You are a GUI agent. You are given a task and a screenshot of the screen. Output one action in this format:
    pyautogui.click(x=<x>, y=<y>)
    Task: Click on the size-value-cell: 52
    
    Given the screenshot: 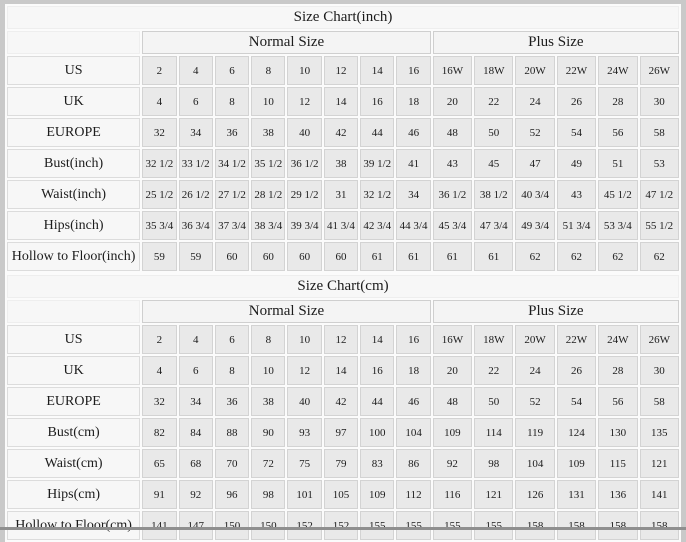 What is the action you would take?
    pyautogui.click(x=535, y=132)
    